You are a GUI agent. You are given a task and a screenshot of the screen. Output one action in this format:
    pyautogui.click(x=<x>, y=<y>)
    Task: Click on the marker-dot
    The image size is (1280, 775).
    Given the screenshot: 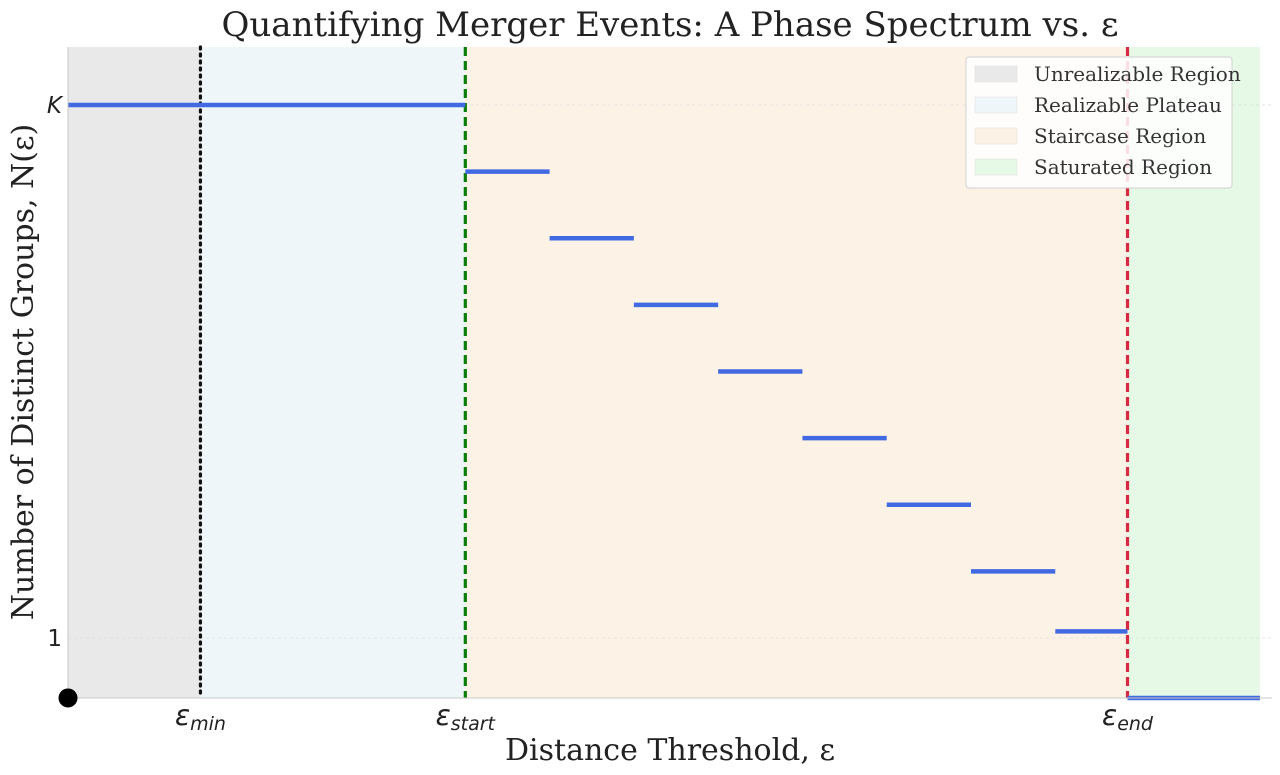 What is the action you would take?
    pyautogui.click(x=68, y=698)
    